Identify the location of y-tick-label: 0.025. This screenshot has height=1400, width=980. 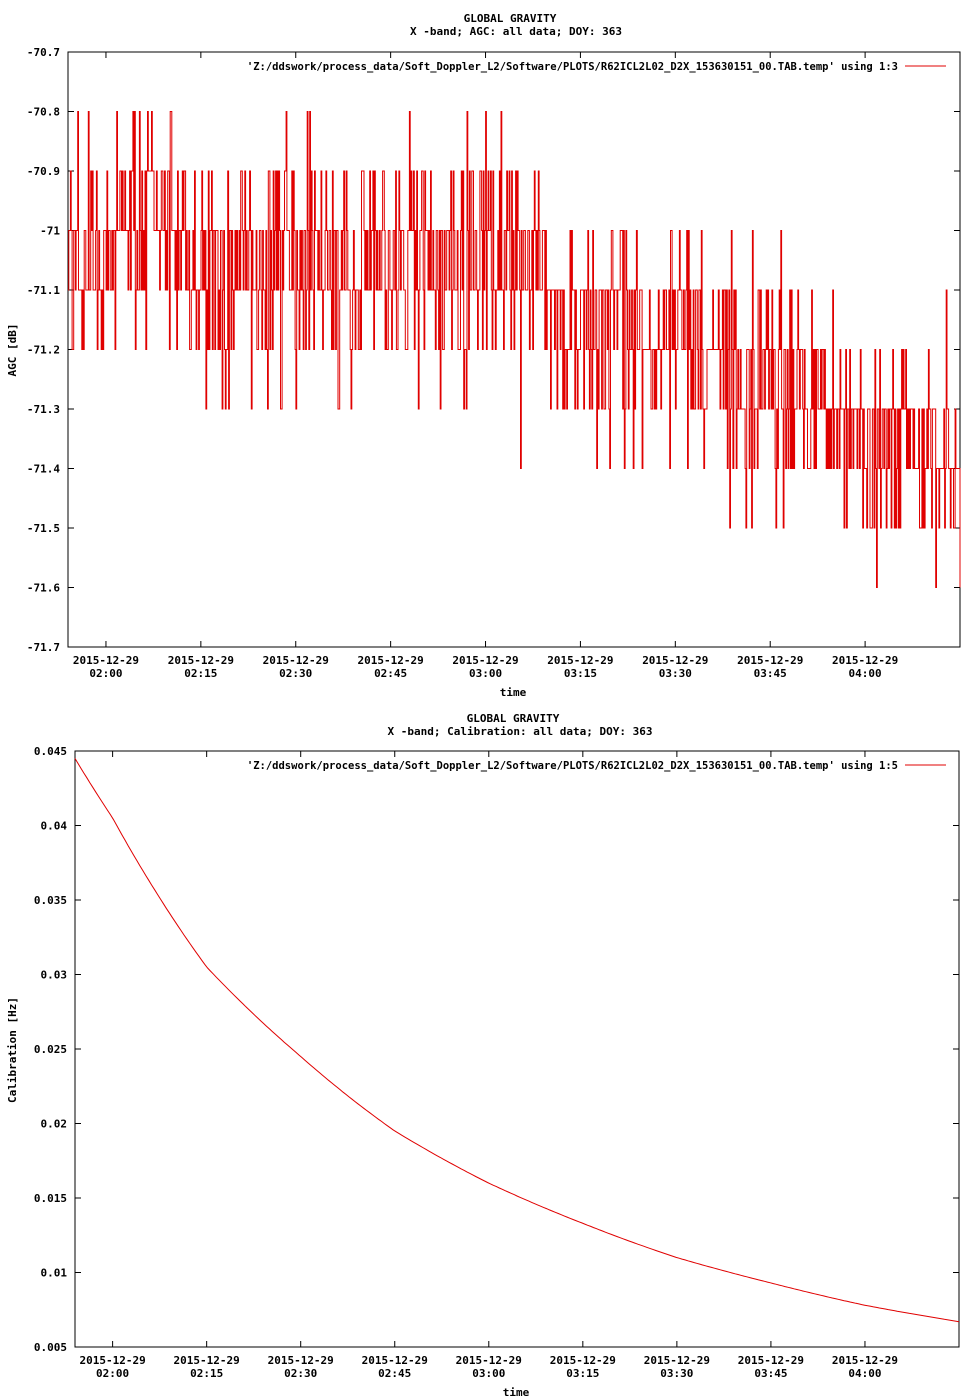
(50, 1049).